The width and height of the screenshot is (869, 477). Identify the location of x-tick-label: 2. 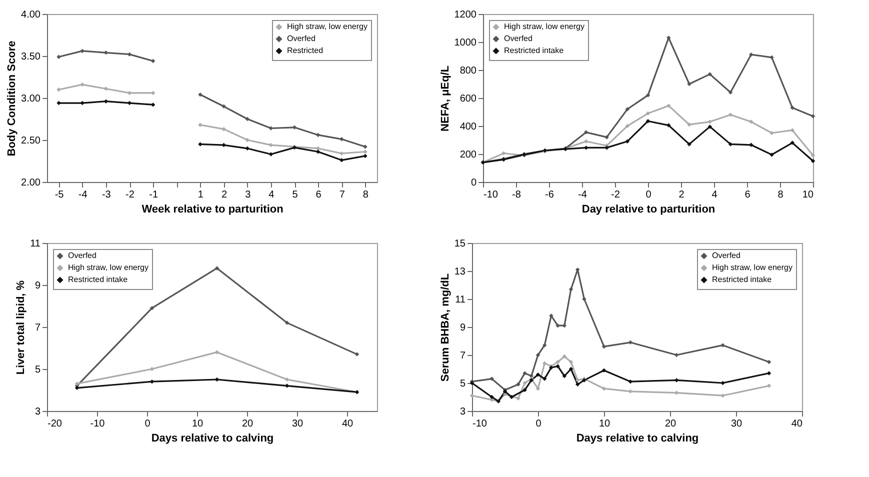
(681, 195).